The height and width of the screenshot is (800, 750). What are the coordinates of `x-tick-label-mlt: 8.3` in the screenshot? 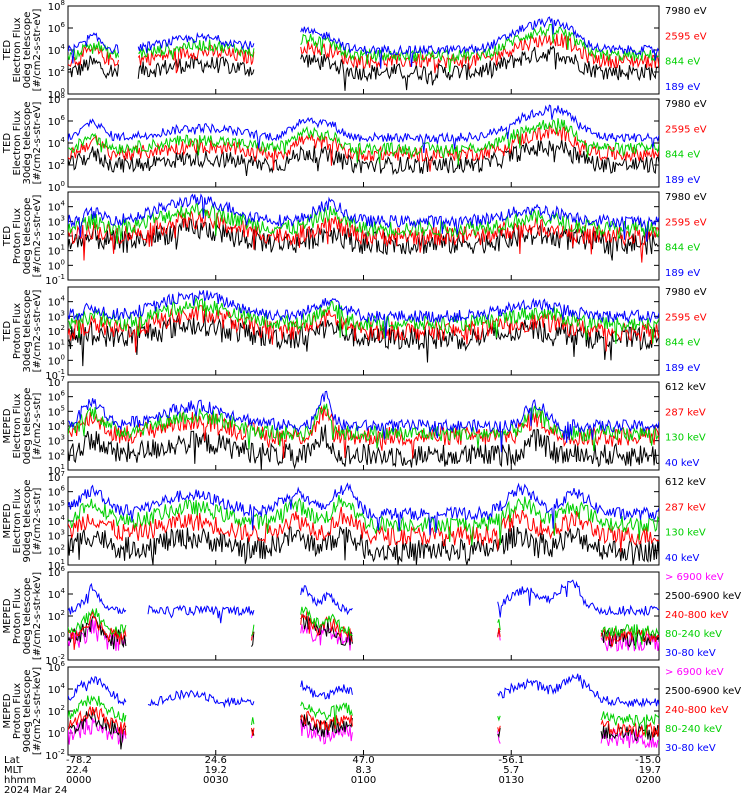 It's located at (364, 770).